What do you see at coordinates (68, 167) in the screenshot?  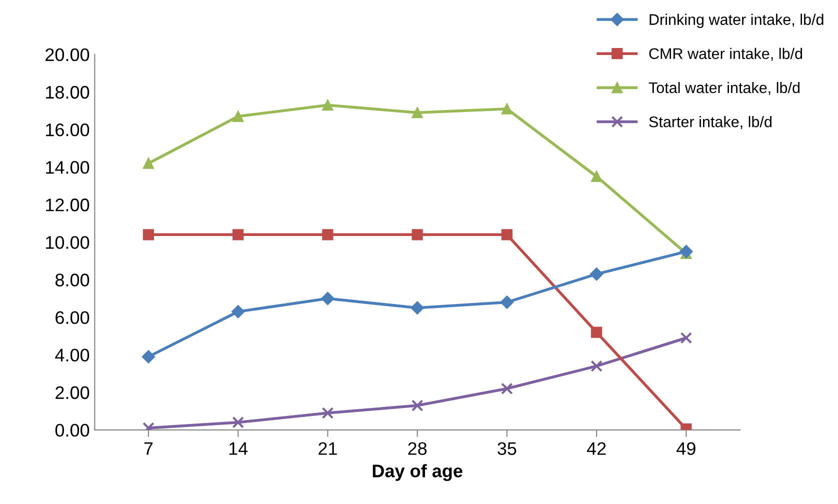 I see `y-tick-label: 14.00` at bounding box center [68, 167].